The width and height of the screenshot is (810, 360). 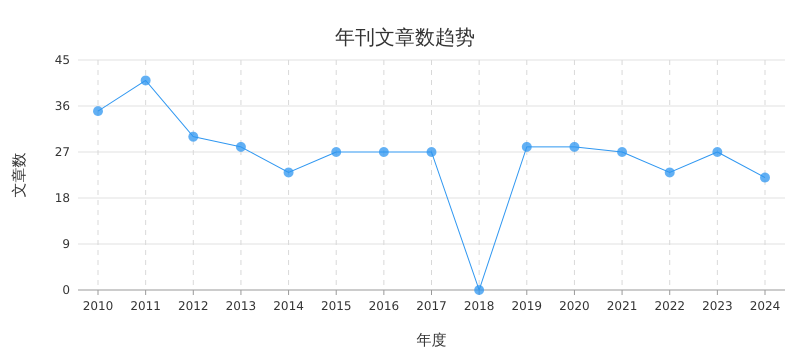 I want to click on x-tick-label: 2020, so click(x=574, y=306).